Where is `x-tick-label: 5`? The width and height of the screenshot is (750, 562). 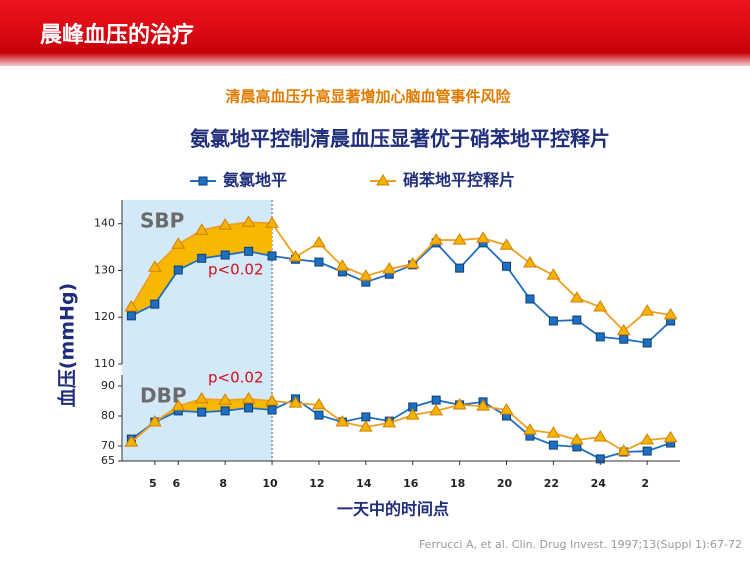
x-tick-label: 5 is located at coordinates (153, 483).